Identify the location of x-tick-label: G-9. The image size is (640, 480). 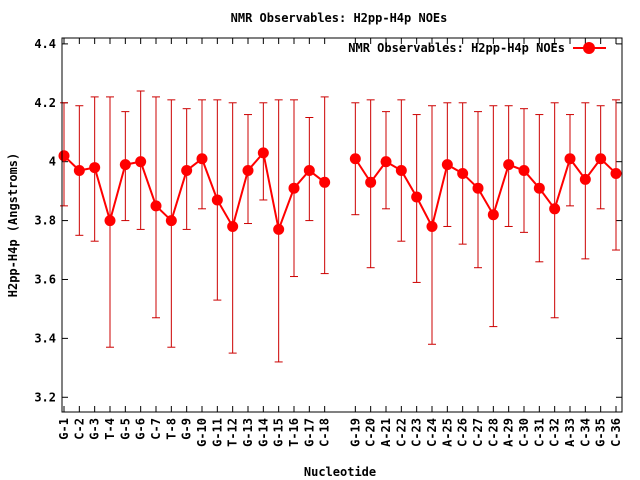
(187, 429).